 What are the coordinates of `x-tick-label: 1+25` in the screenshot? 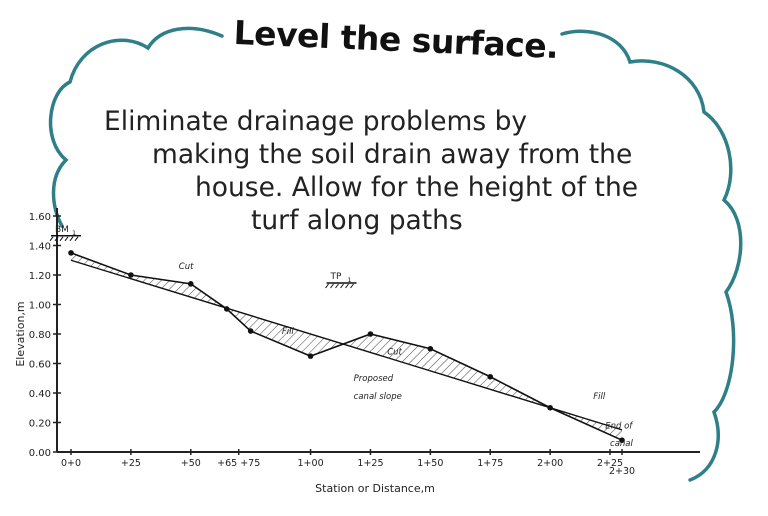 It's located at (370, 463).